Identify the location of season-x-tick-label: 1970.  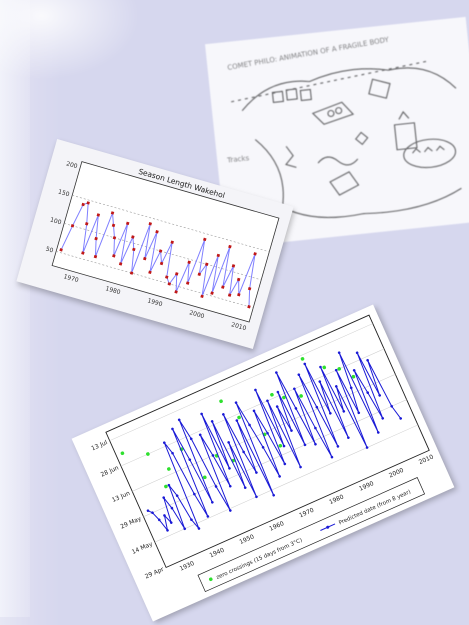
(71, 278).